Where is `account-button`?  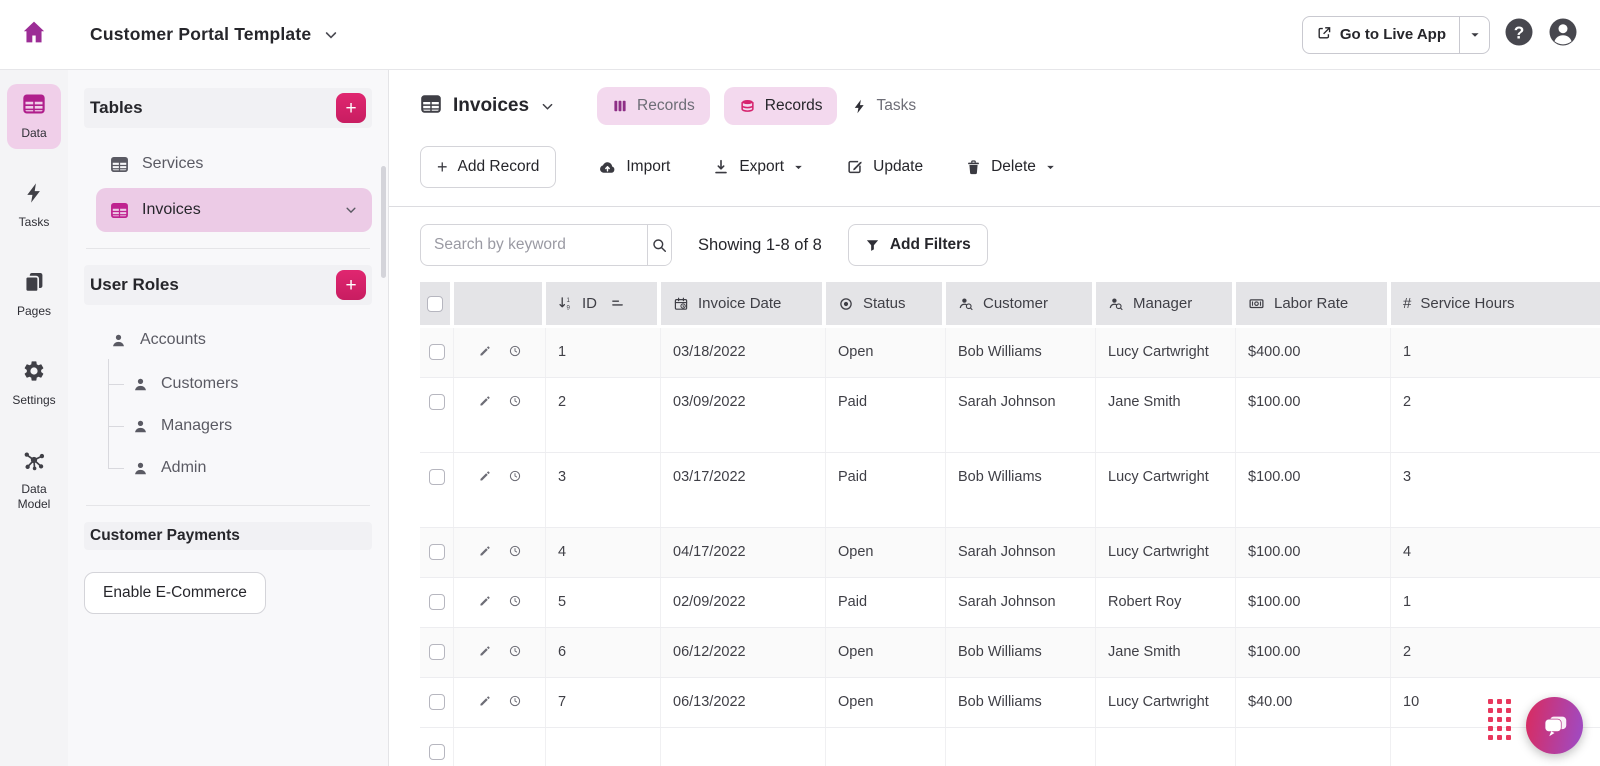 account-button is located at coordinates (1563, 34).